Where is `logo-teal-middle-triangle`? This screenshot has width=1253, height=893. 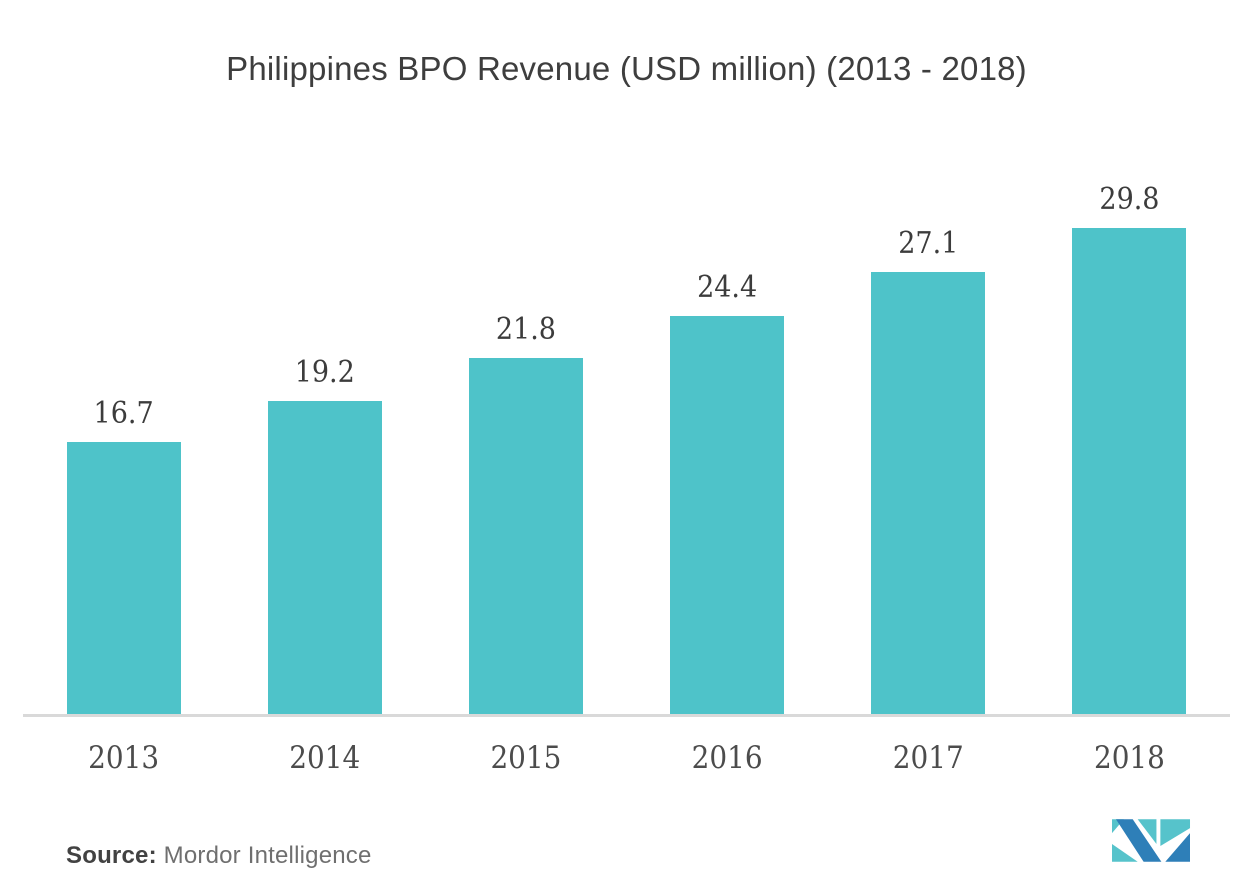 logo-teal-middle-triangle is located at coordinates (1147, 831).